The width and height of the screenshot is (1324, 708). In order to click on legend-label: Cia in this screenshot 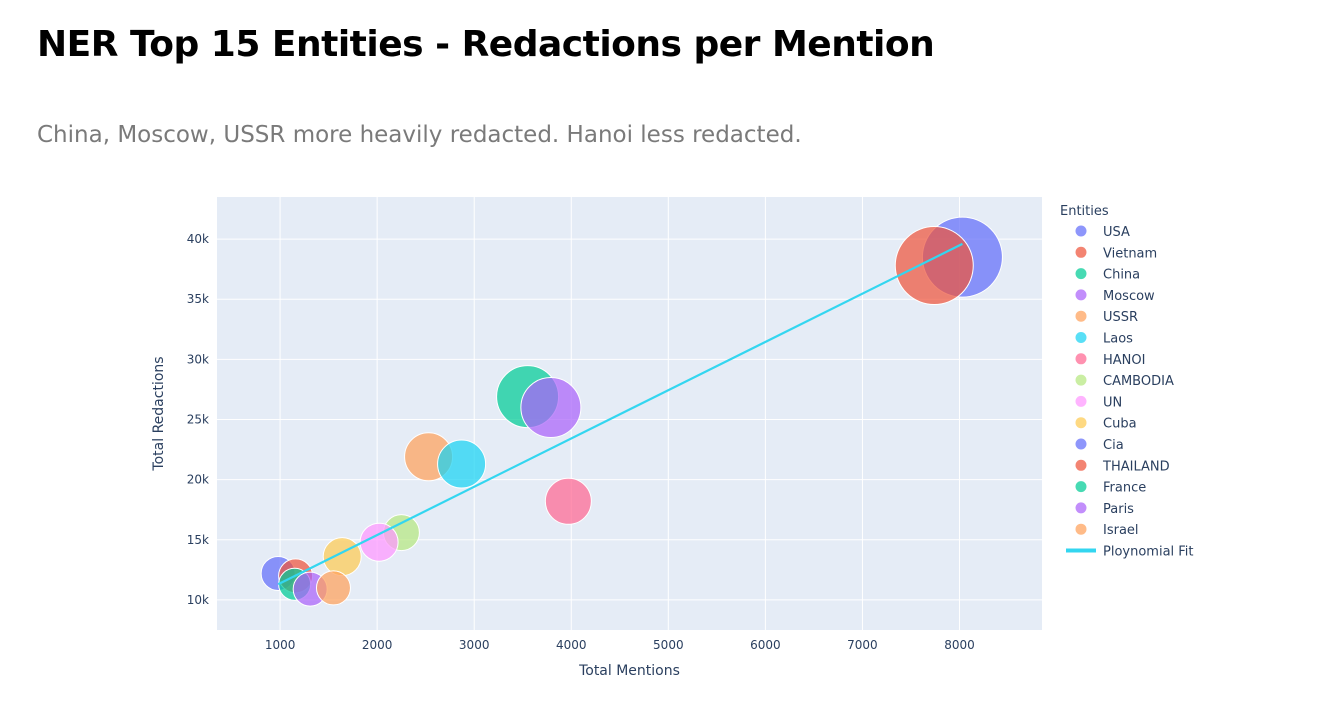, I will do `click(1113, 445)`.